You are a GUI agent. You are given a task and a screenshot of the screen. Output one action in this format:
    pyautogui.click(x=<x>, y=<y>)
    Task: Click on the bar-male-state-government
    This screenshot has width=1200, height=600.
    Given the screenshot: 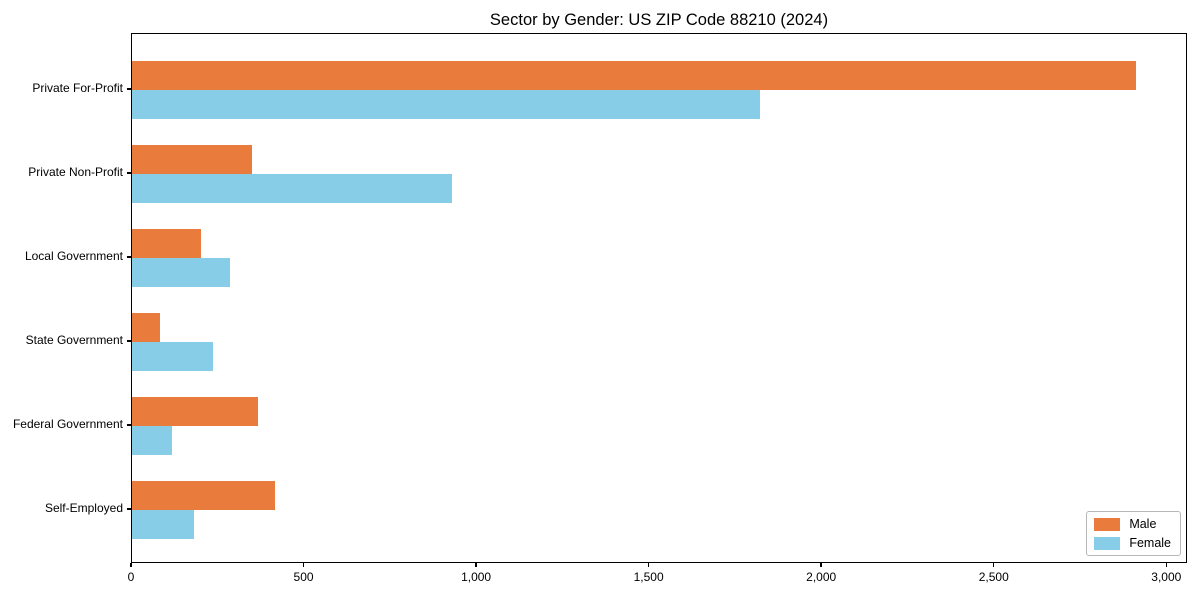 What is the action you would take?
    pyautogui.click(x=146, y=327)
    